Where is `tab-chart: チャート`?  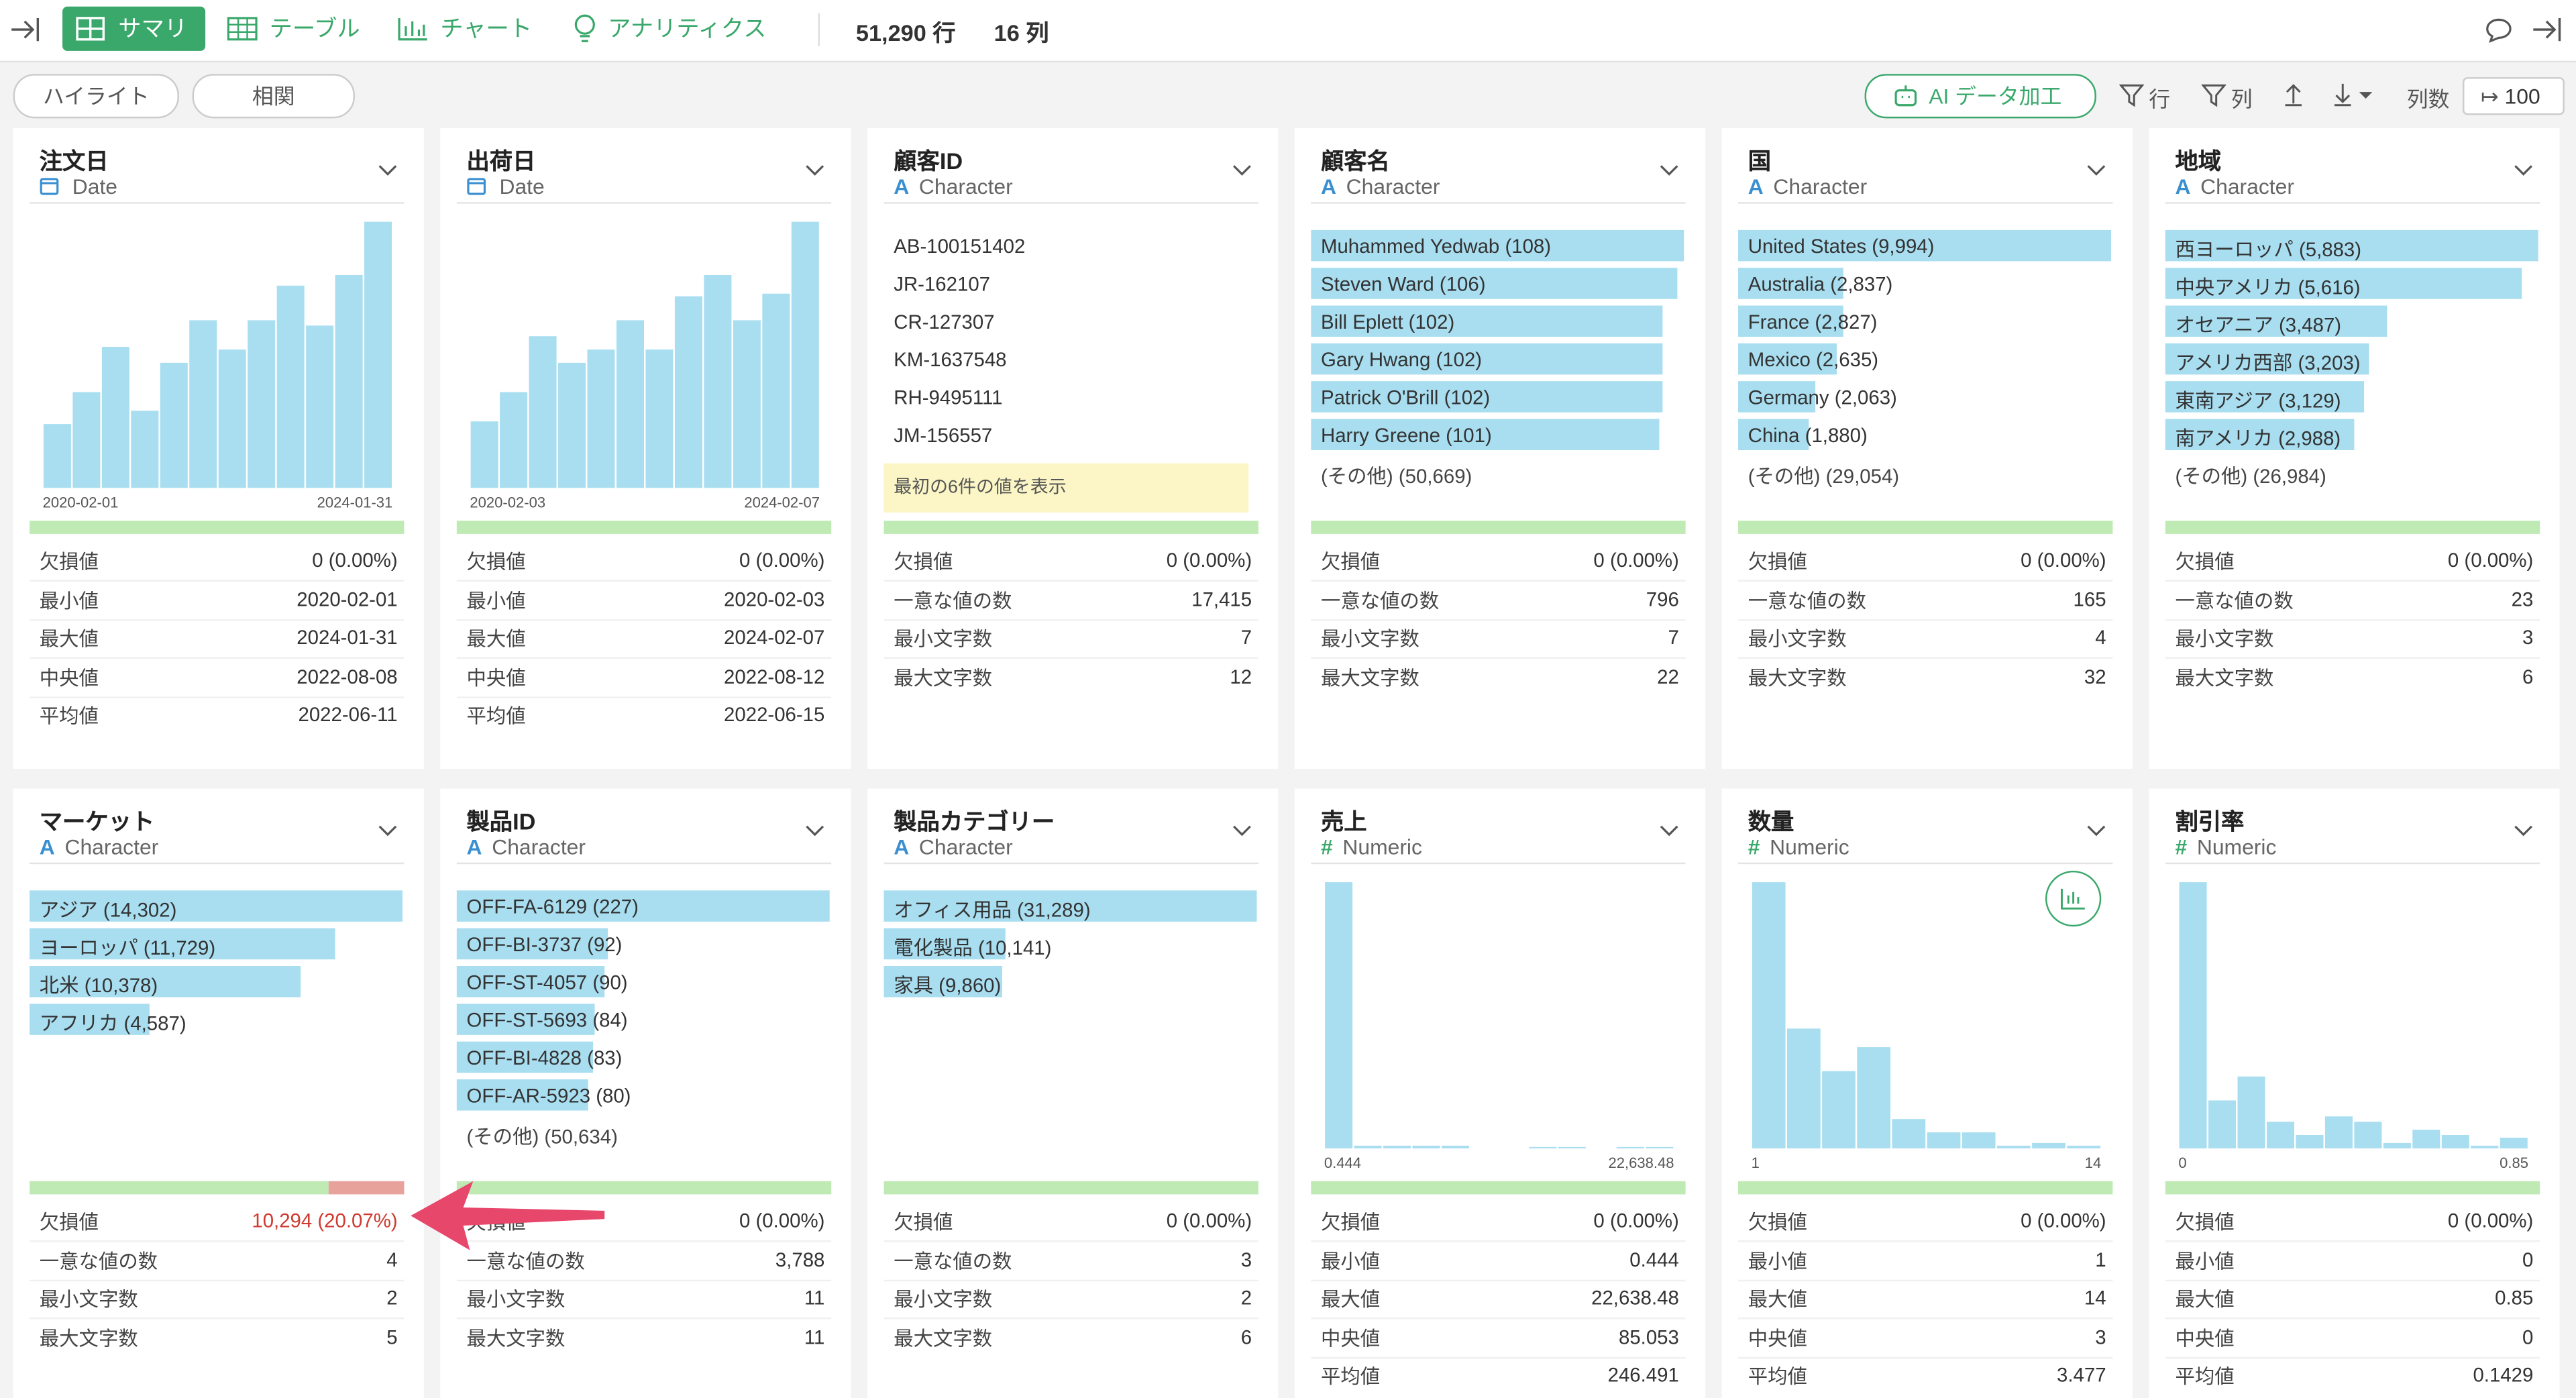
tab-chart: チャート is located at coordinates (465, 29).